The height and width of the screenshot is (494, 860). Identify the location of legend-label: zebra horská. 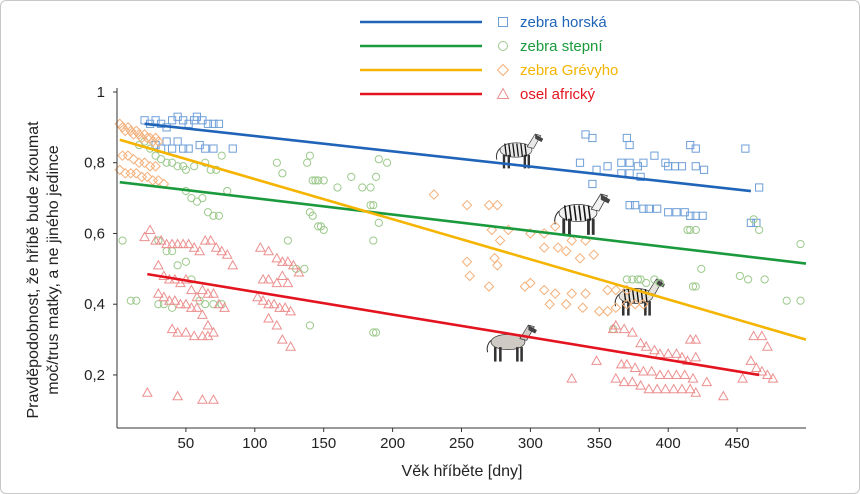
(563, 22).